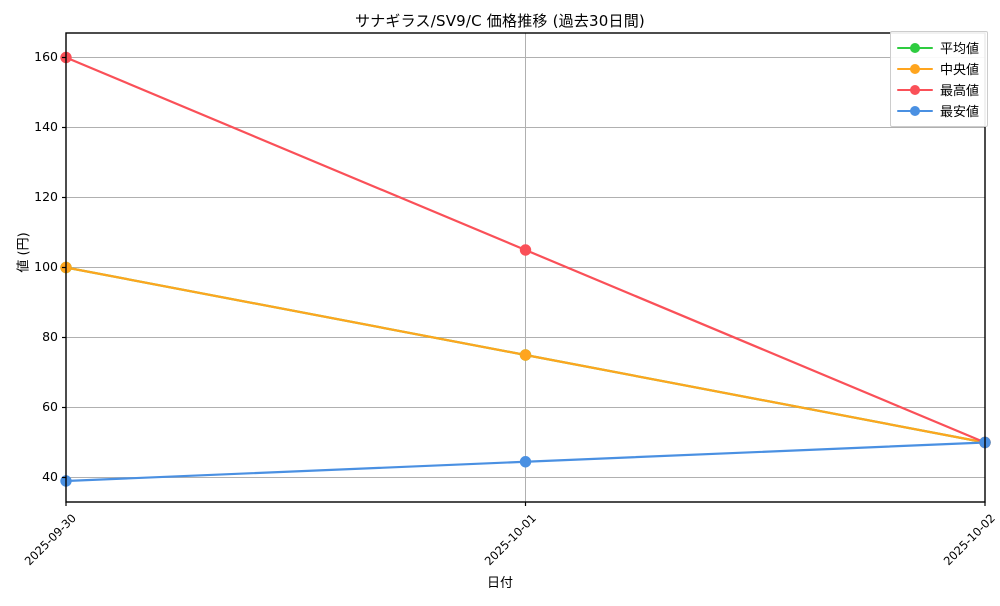 Image resolution: width=1000 pixels, height=606 pixels. What do you see at coordinates (959, 70) in the screenshot?
I see `legend-item-label: 中央値` at bounding box center [959, 70].